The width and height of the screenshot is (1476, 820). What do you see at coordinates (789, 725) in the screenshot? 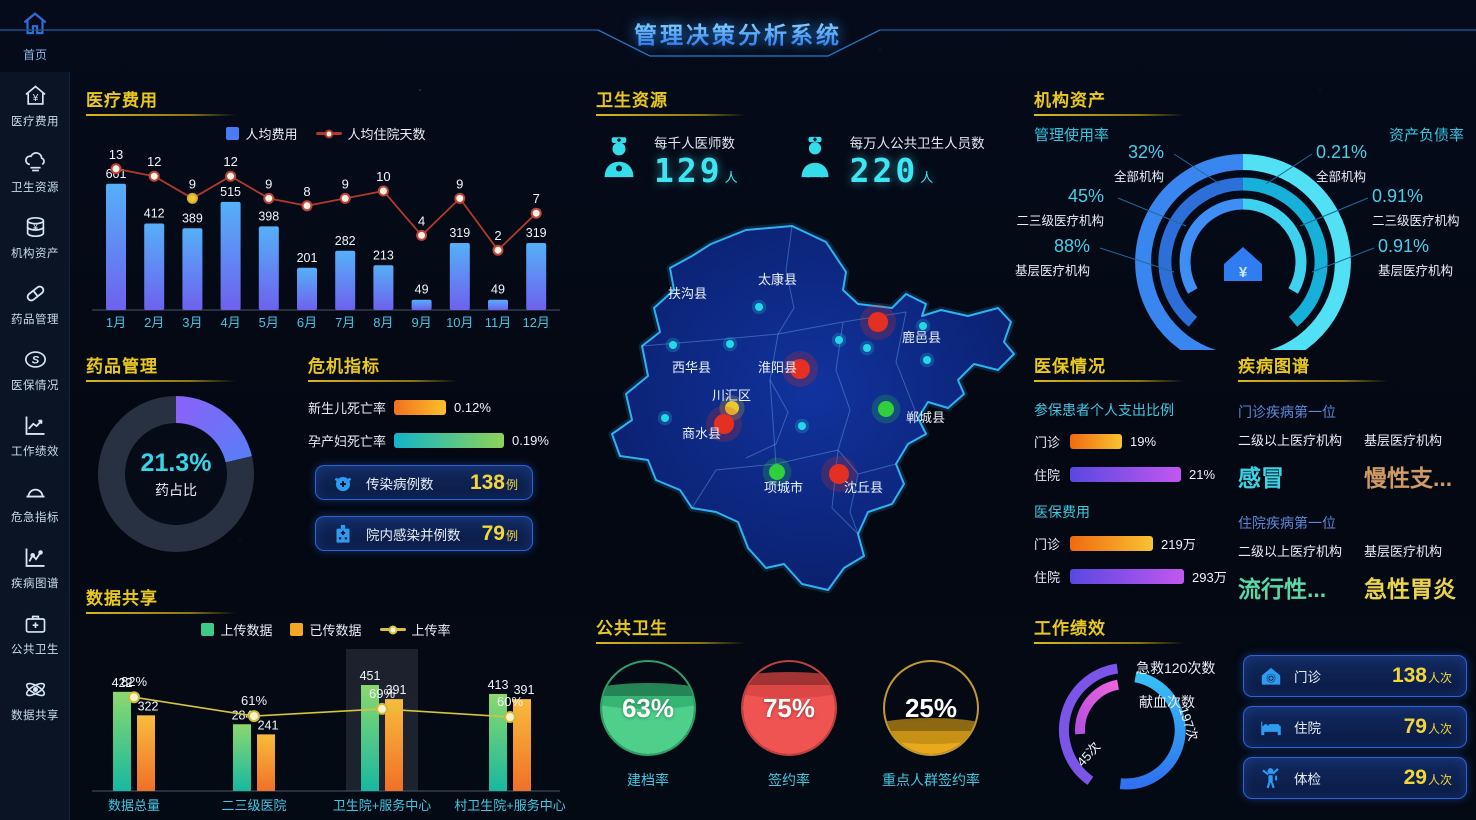
I see `public-health-gauge: 75% 签约率` at bounding box center [789, 725].